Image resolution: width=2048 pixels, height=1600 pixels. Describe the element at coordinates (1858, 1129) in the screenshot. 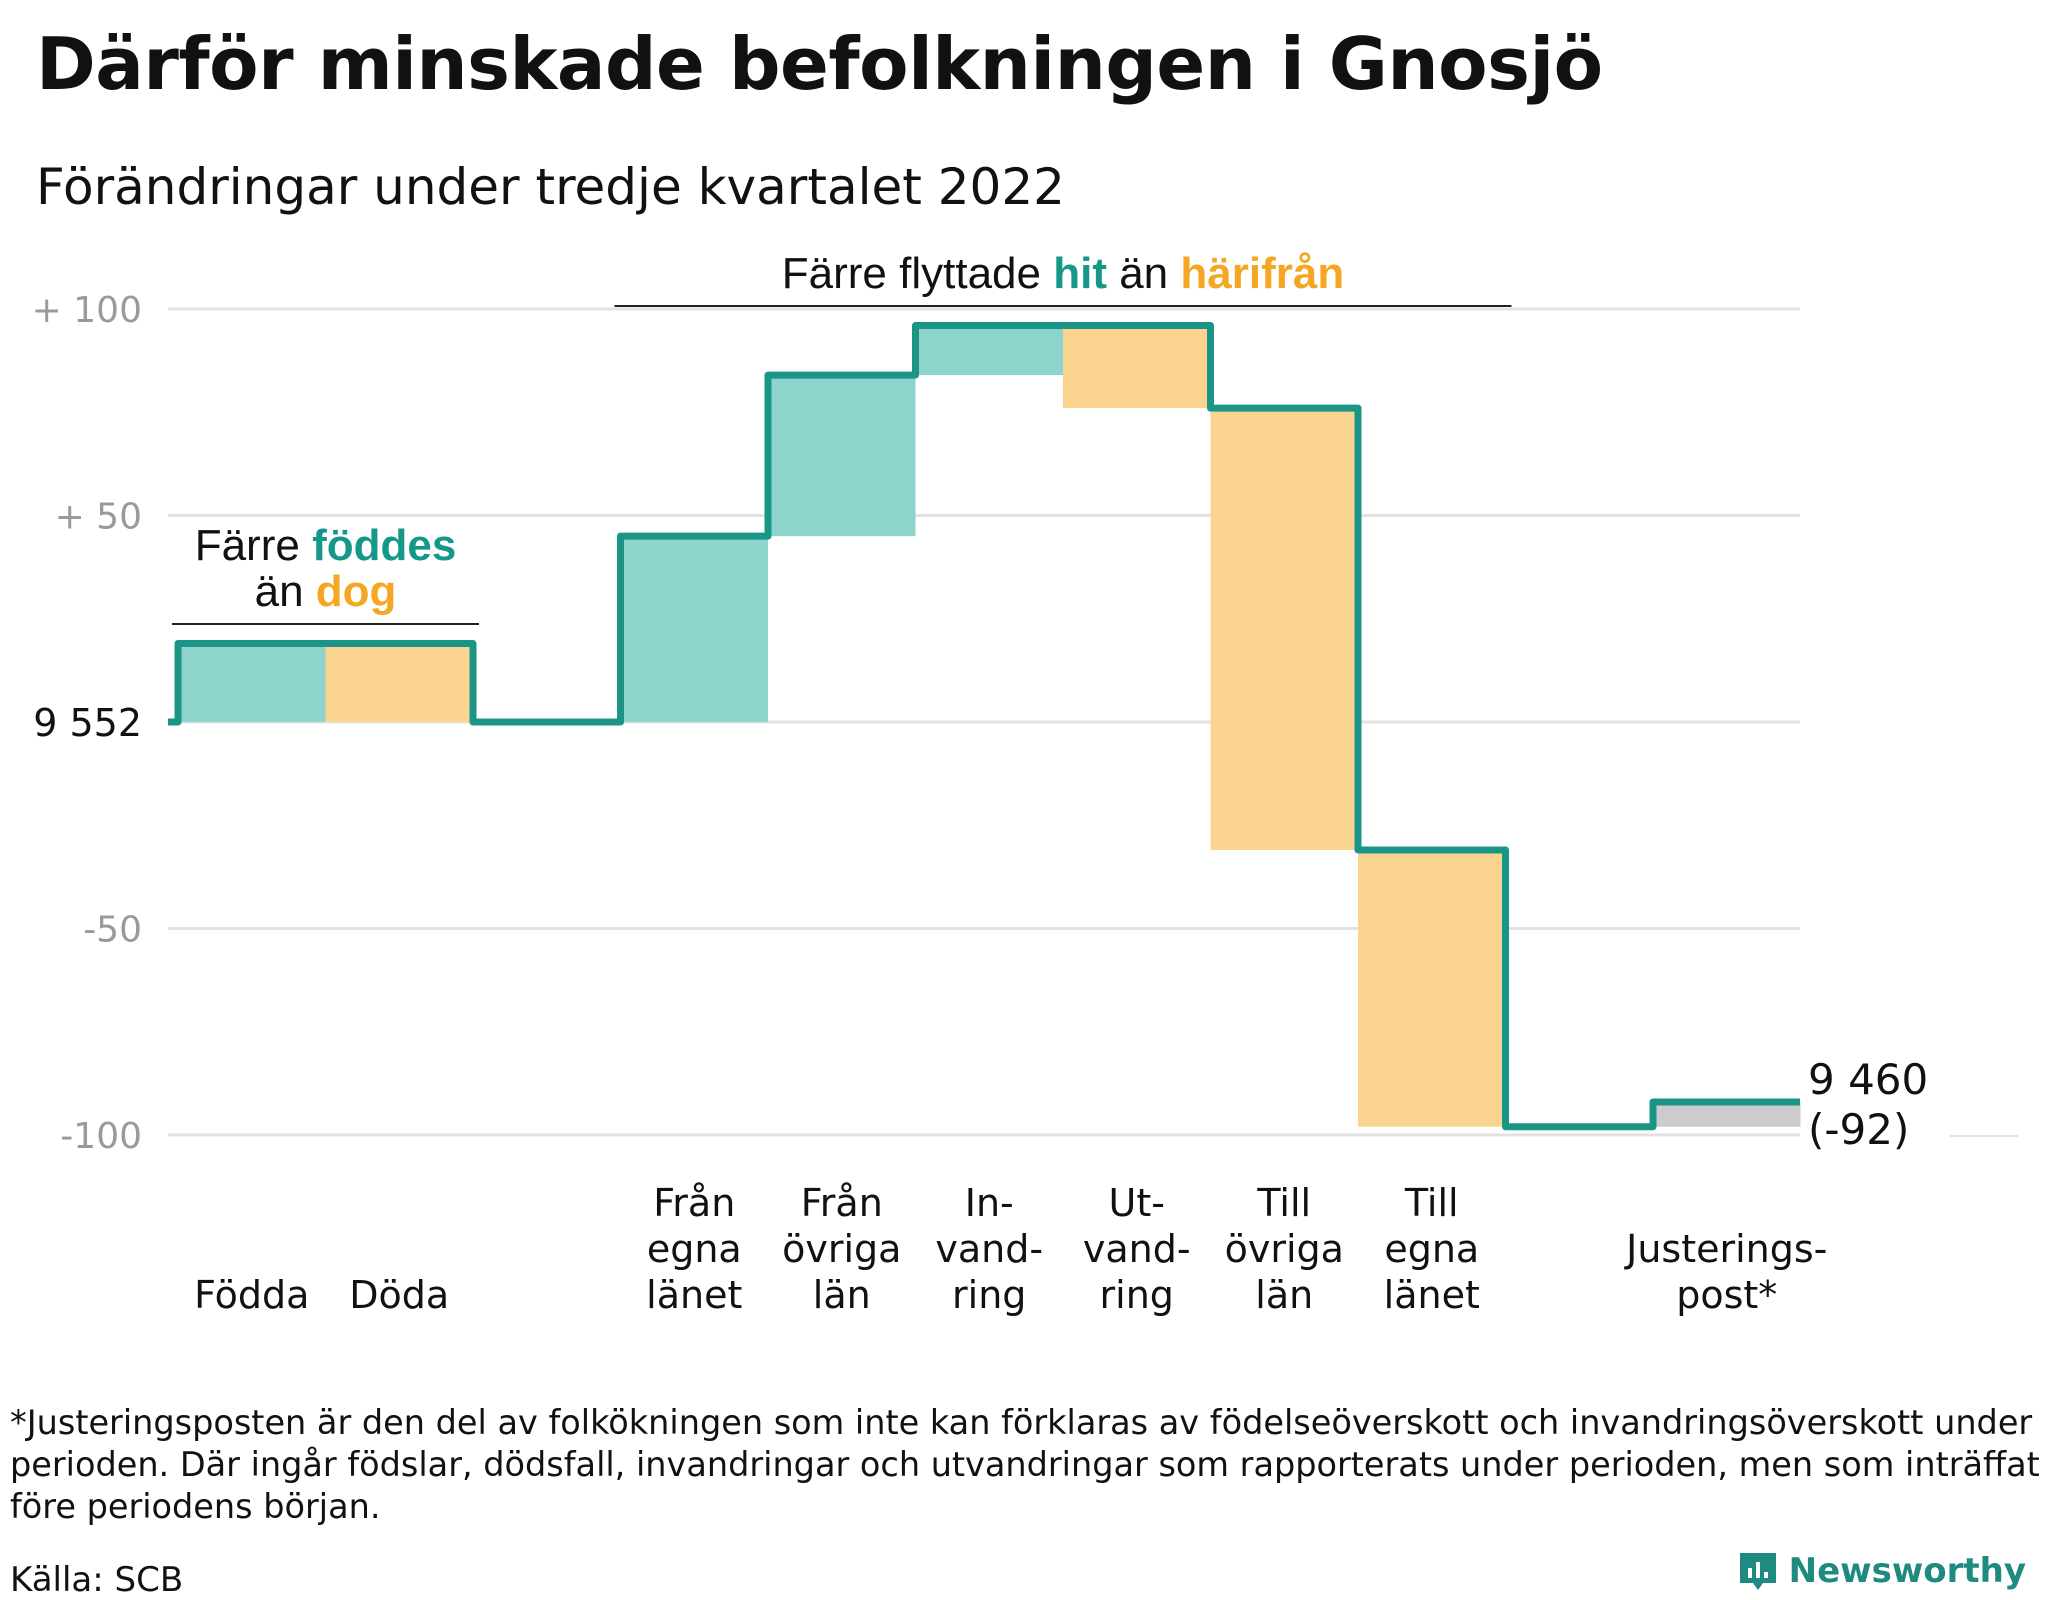

I see `end-change-label: (-92)` at that location.